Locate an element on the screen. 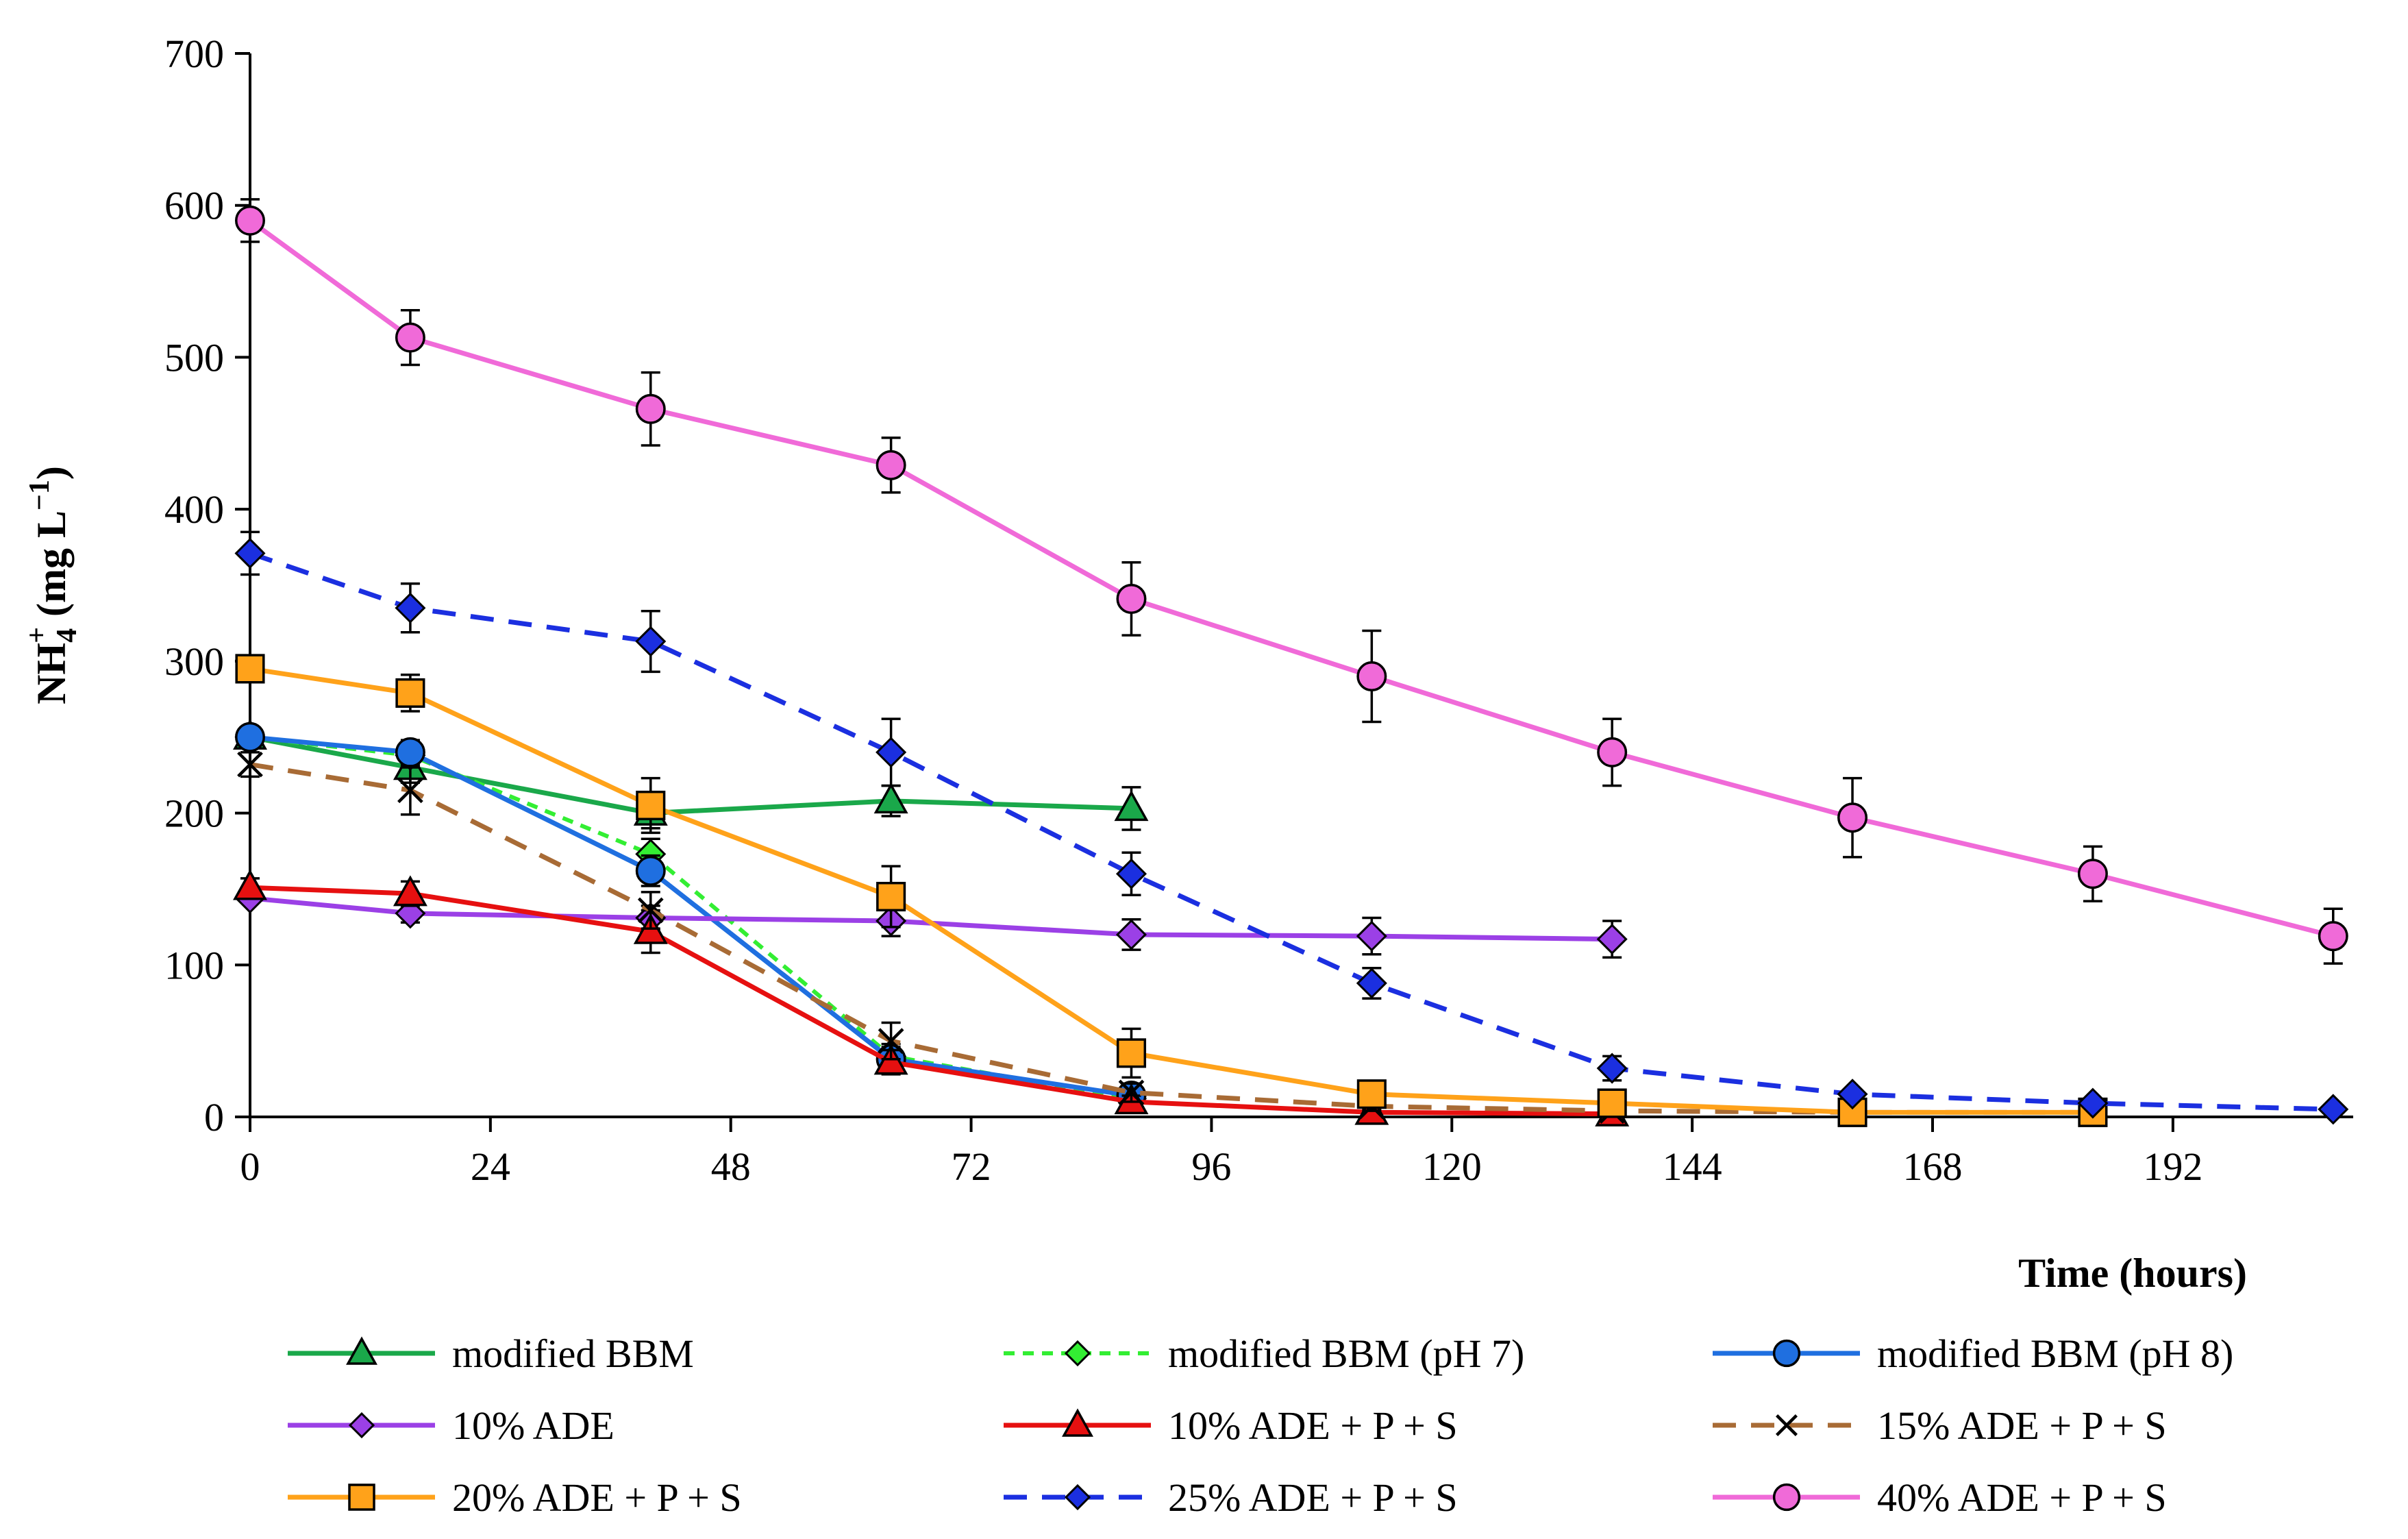  x-tick-label: 120 is located at coordinates (1452, 1166).